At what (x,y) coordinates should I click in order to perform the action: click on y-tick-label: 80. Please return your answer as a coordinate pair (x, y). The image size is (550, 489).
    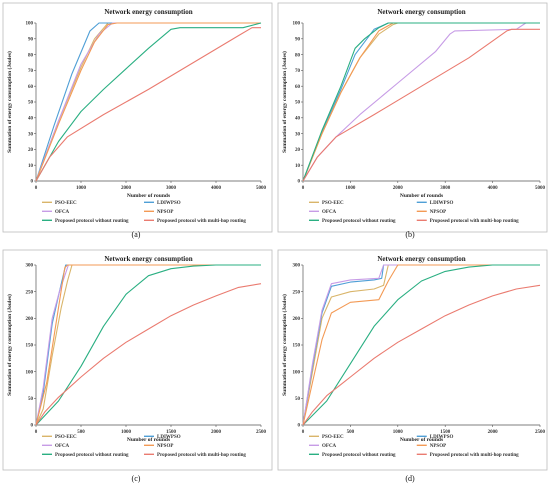
    Looking at the image, I should click on (31, 55).